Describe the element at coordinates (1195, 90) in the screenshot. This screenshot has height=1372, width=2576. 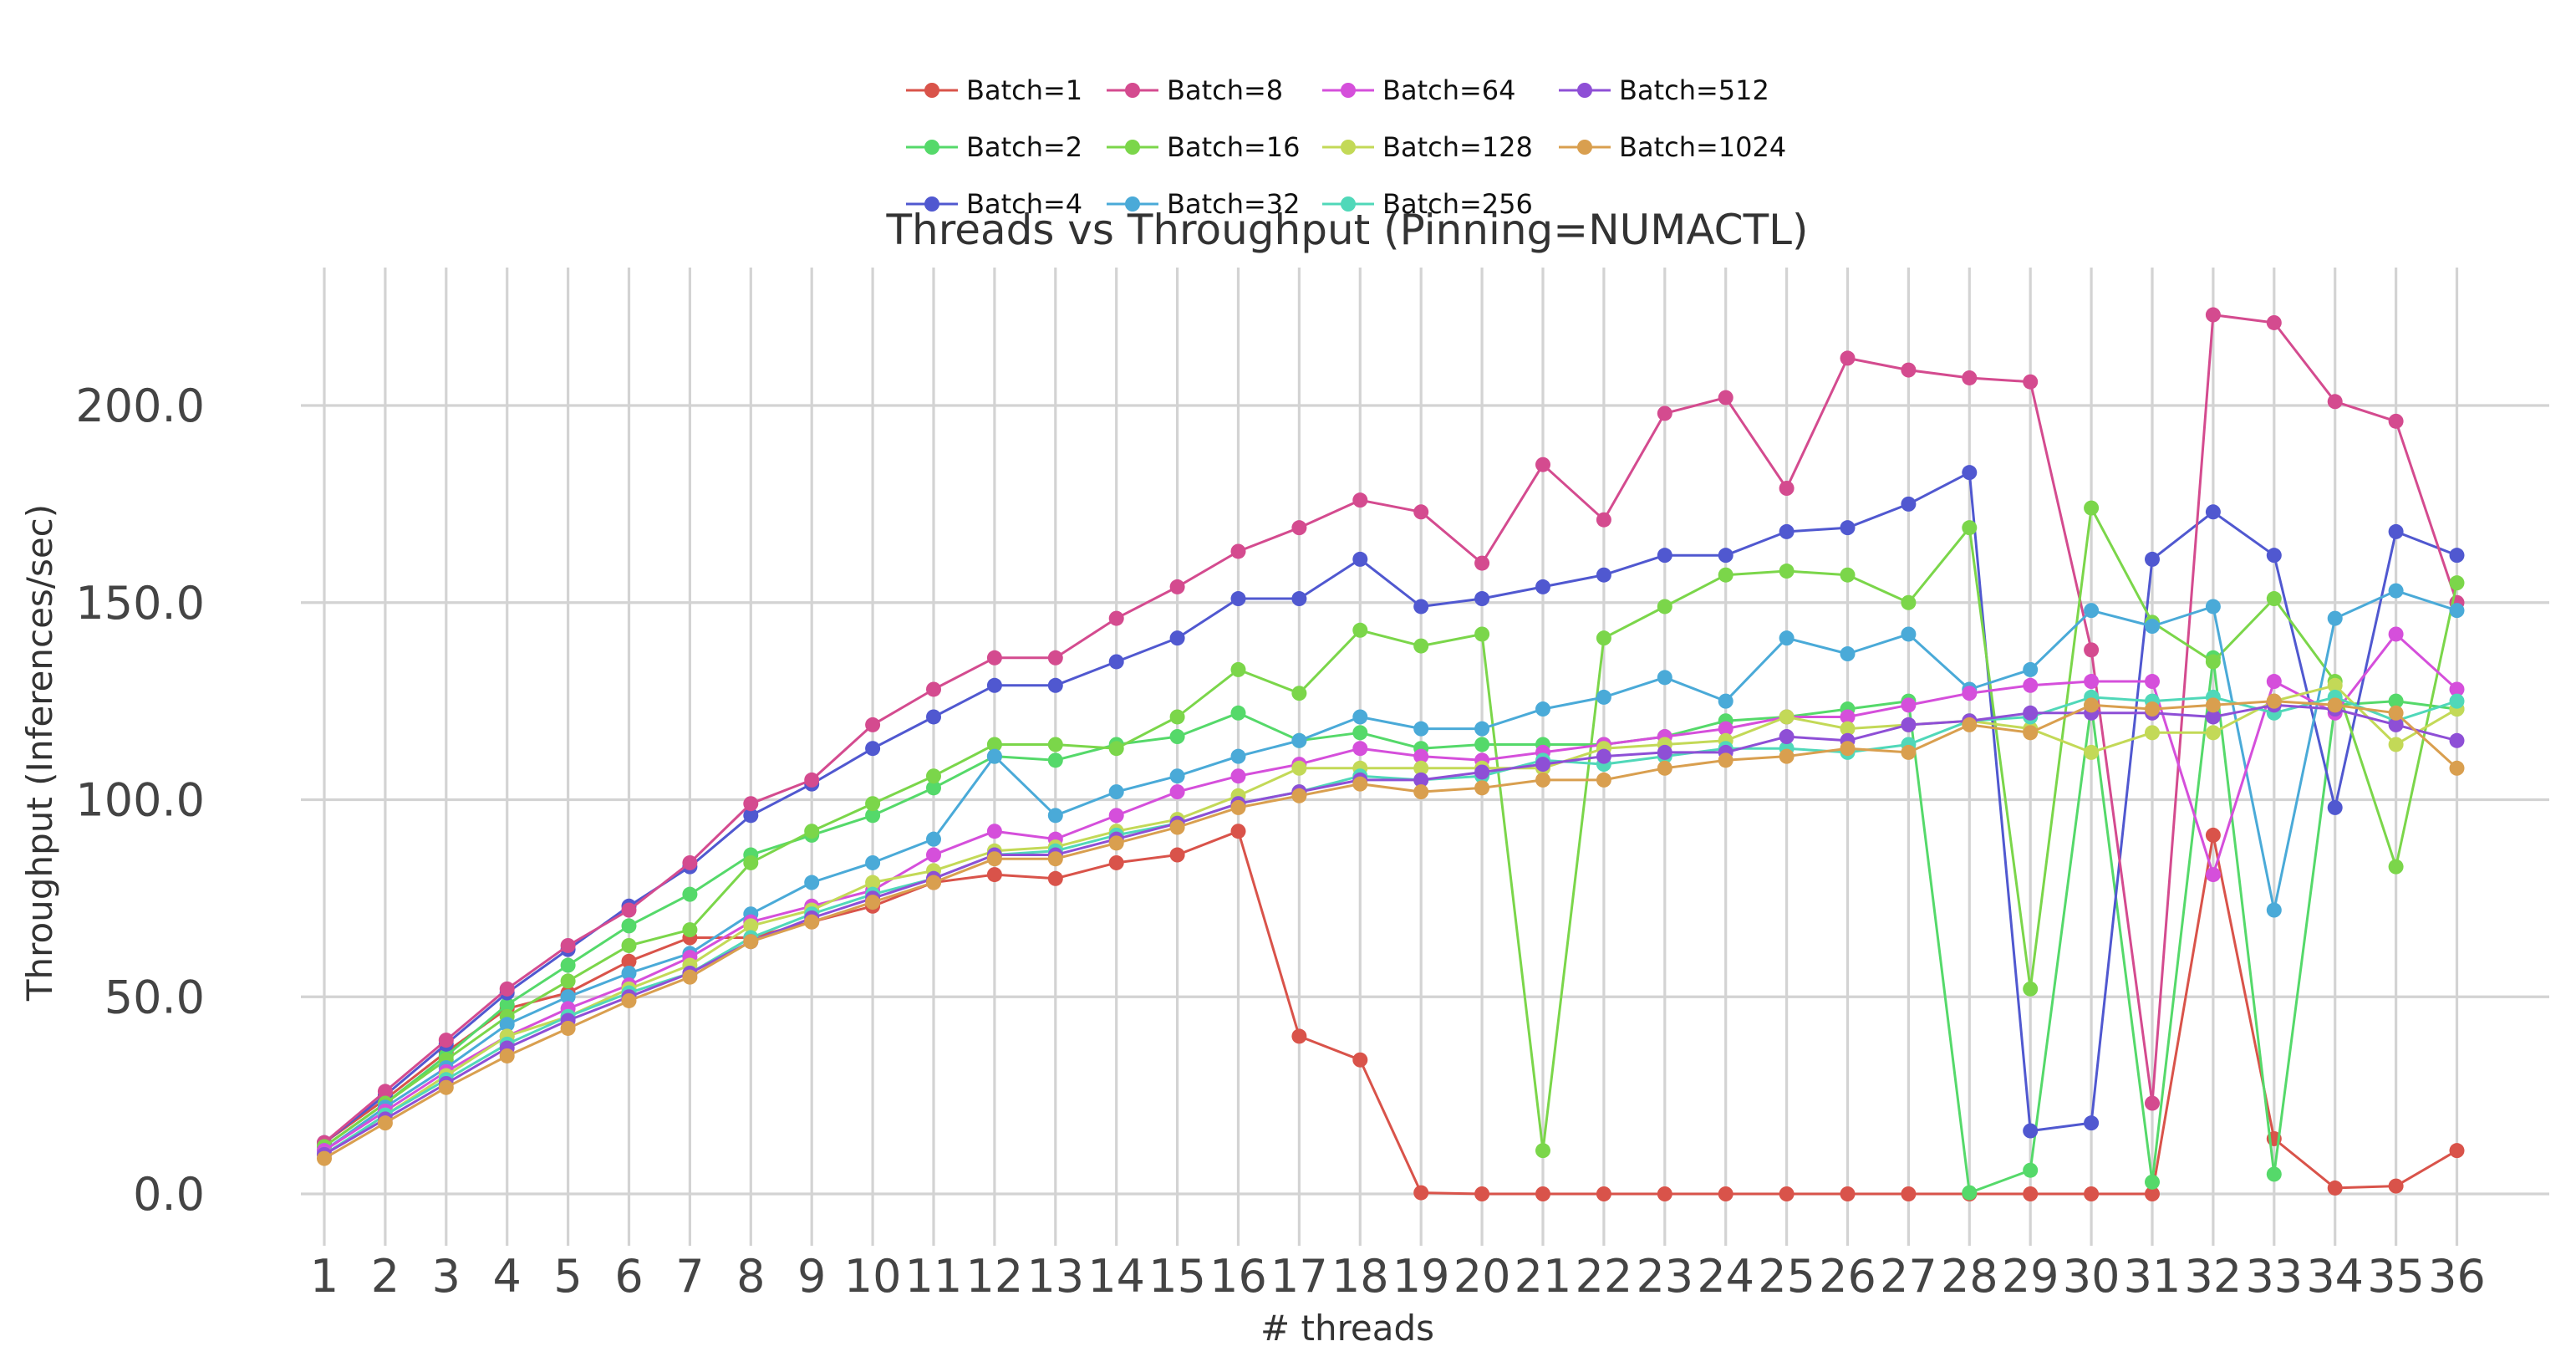
I see `legend-item: Batch=8` at that location.